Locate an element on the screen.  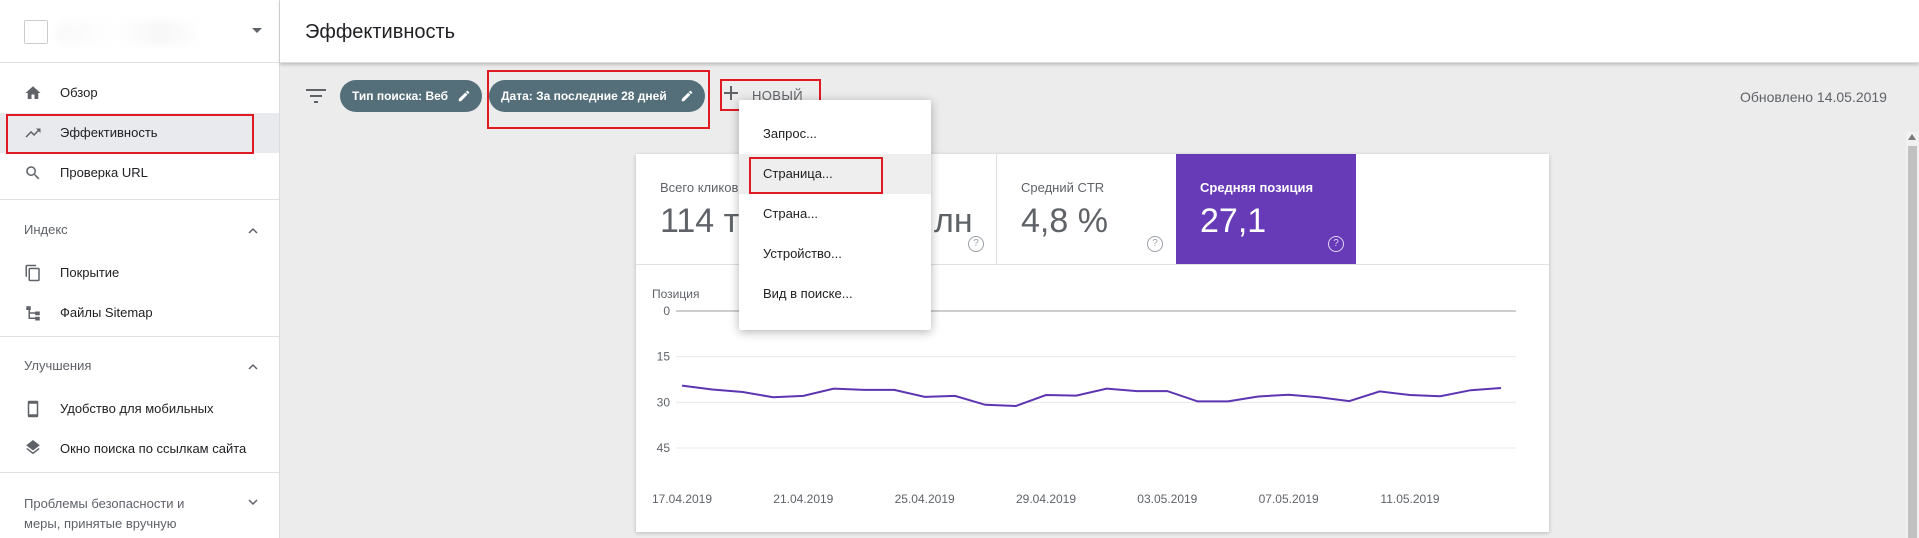
y-tick-label: 30 is located at coordinates (664, 402).